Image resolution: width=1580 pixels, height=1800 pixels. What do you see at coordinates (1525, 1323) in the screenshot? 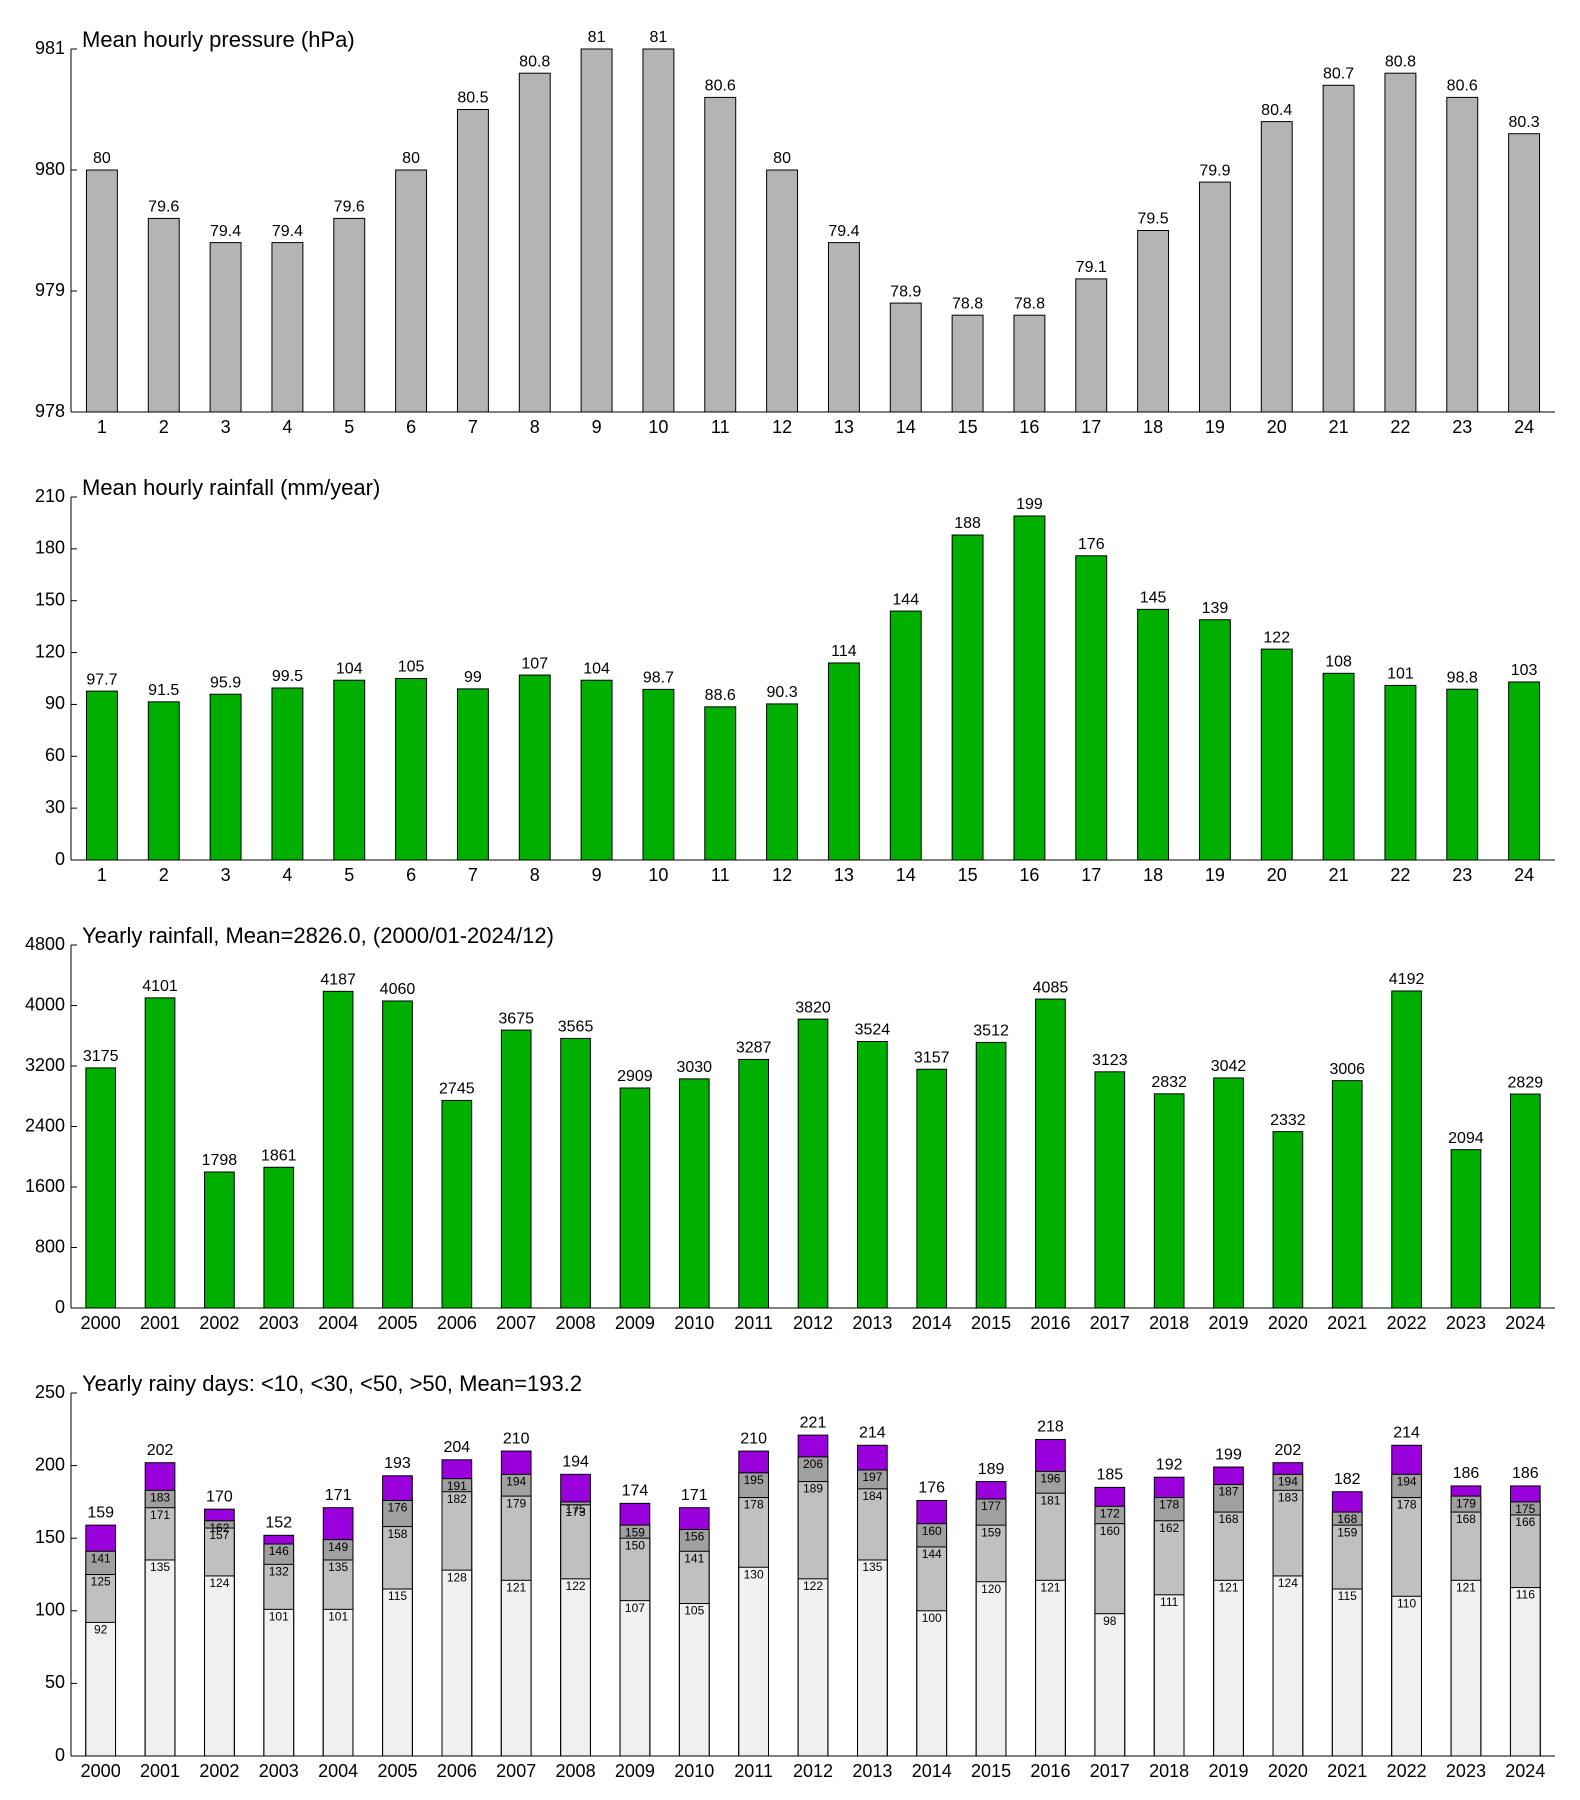
I see `x-tick-label: 2024` at bounding box center [1525, 1323].